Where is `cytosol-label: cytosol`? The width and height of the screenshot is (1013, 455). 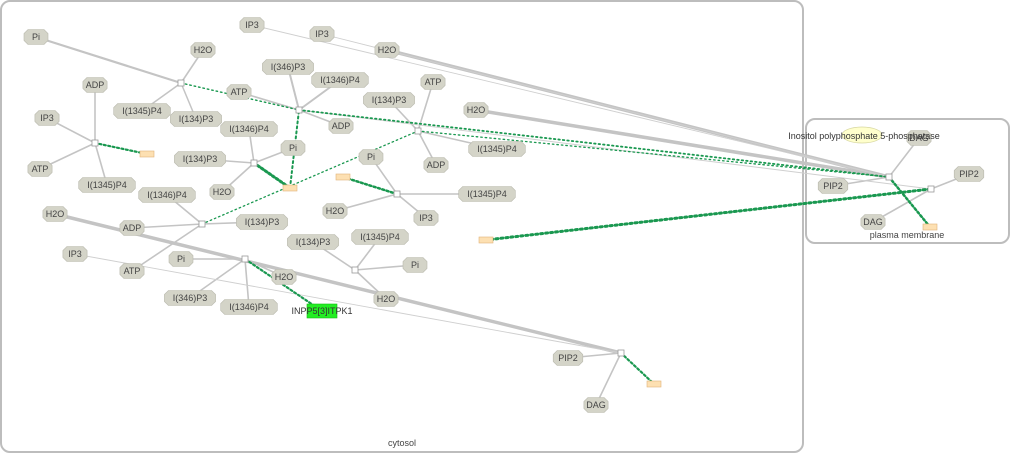 cytosol-label: cytosol is located at coordinates (402, 443).